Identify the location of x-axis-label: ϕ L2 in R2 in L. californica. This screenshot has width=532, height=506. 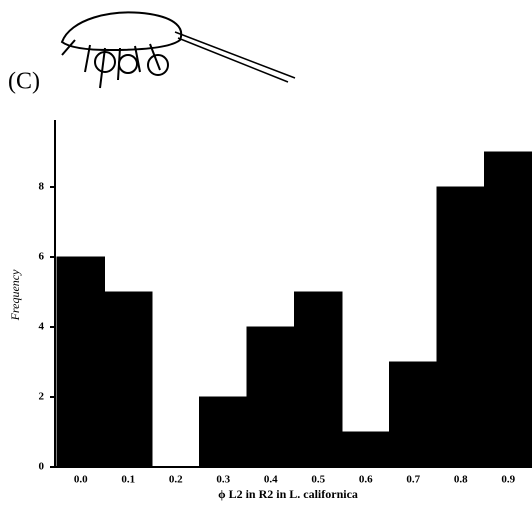
(288, 494).